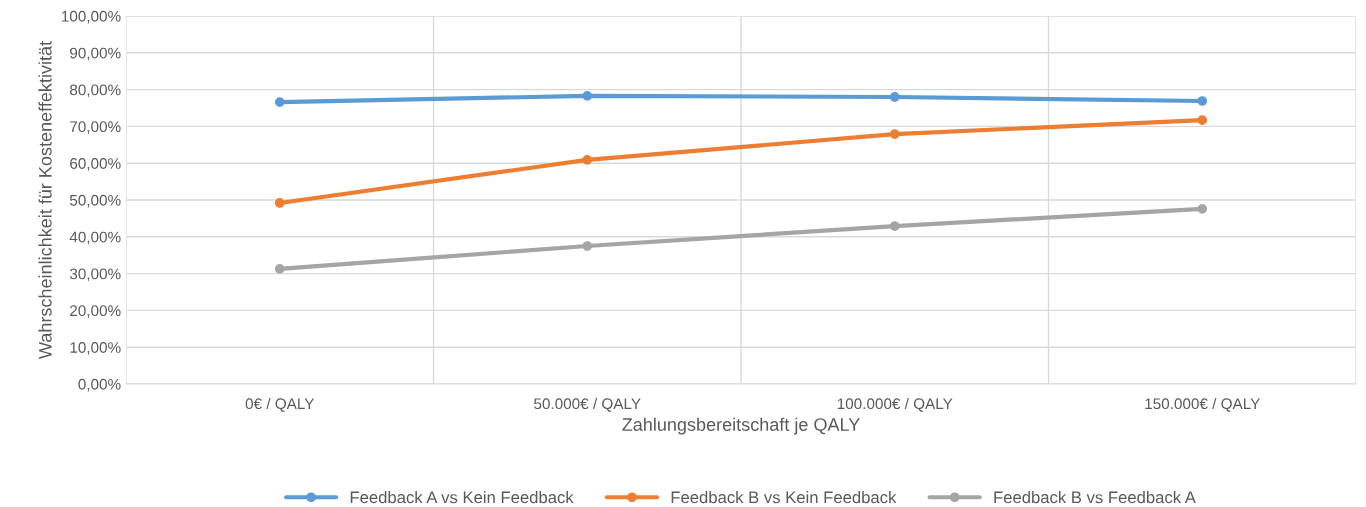 Image resolution: width=1366 pixels, height=507 pixels. Describe the element at coordinates (95, 201) in the screenshot. I see `y-tick-label: 50,00%` at that location.